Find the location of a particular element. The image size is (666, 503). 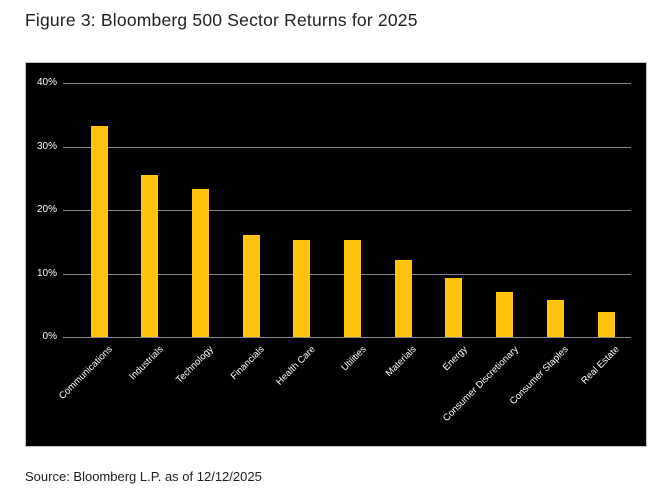

source-note: Source: Bloomberg L.P. as of 12/12/2025 is located at coordinates (143, 476).